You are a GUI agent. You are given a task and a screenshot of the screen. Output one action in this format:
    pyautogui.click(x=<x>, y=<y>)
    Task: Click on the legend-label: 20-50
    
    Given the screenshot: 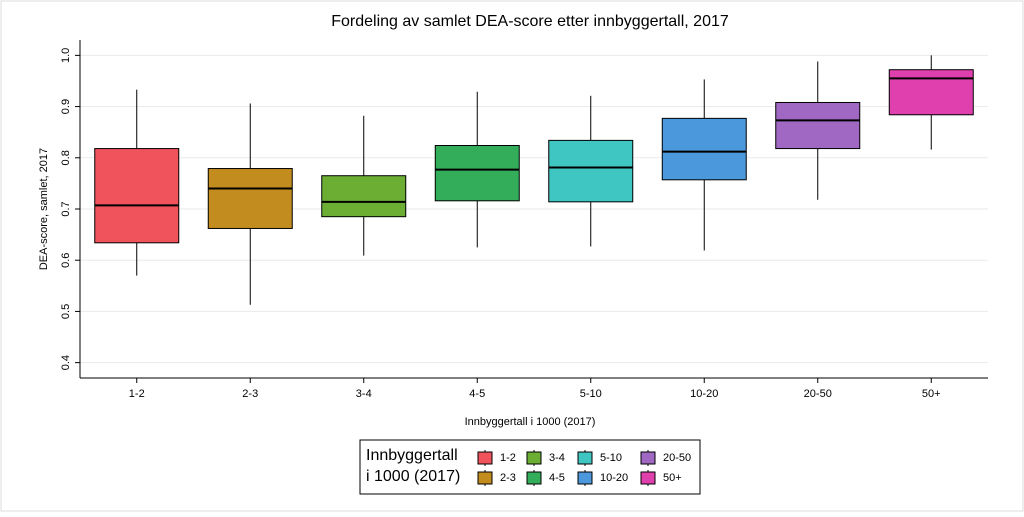 What is the action you would take?
    pyautogui.click(x=677, y=458)
    